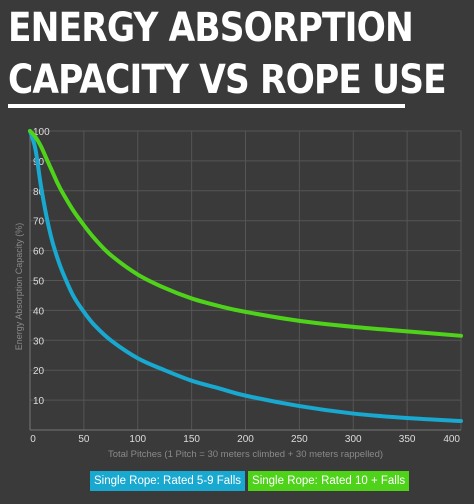 The height and width of the screenshot is (504, 474). I want to click on x-tick-label: 50, so click(84, 439).